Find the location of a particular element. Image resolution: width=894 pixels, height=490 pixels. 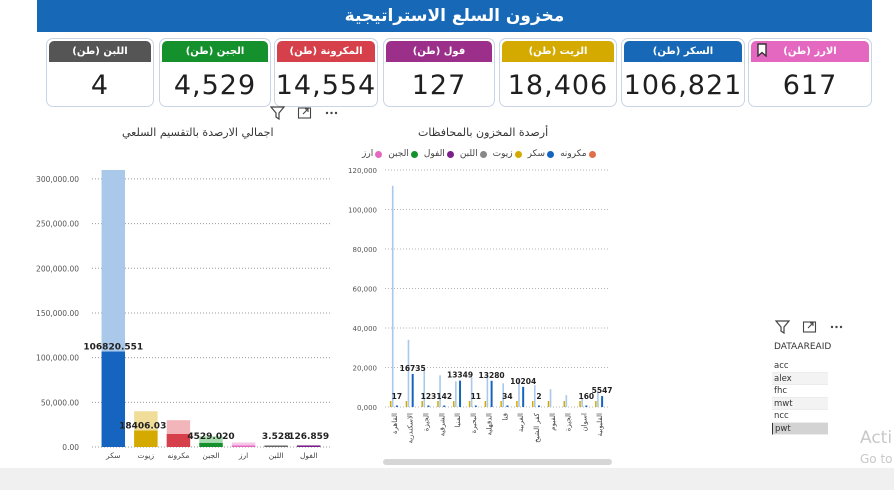

y-tick-label: 100,000.00 is located at coordinates (57, 358).